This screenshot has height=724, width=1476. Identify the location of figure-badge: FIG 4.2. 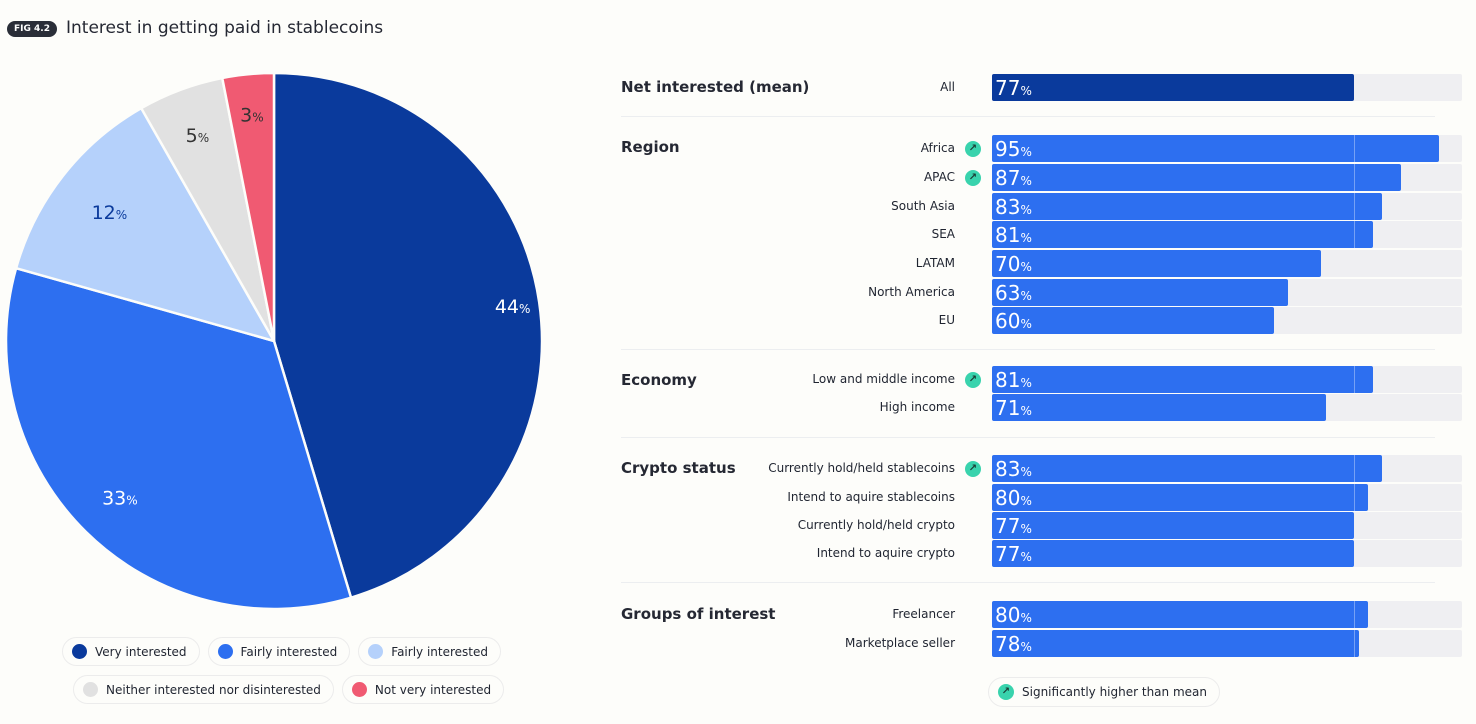
(32, 29).